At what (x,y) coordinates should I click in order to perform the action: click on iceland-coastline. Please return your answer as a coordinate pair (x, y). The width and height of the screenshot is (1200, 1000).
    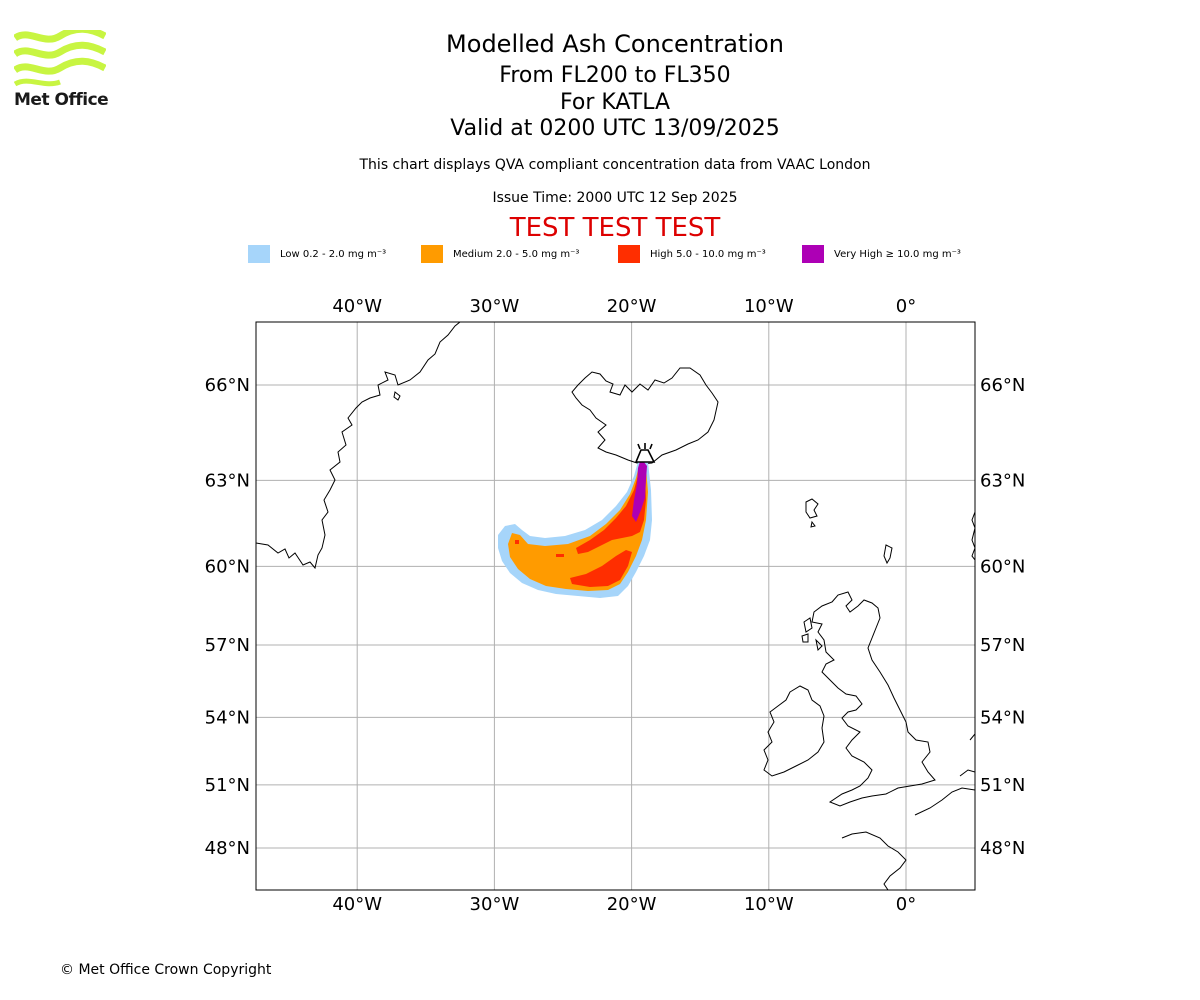
    Looking at the image, I should click on (645, 416).